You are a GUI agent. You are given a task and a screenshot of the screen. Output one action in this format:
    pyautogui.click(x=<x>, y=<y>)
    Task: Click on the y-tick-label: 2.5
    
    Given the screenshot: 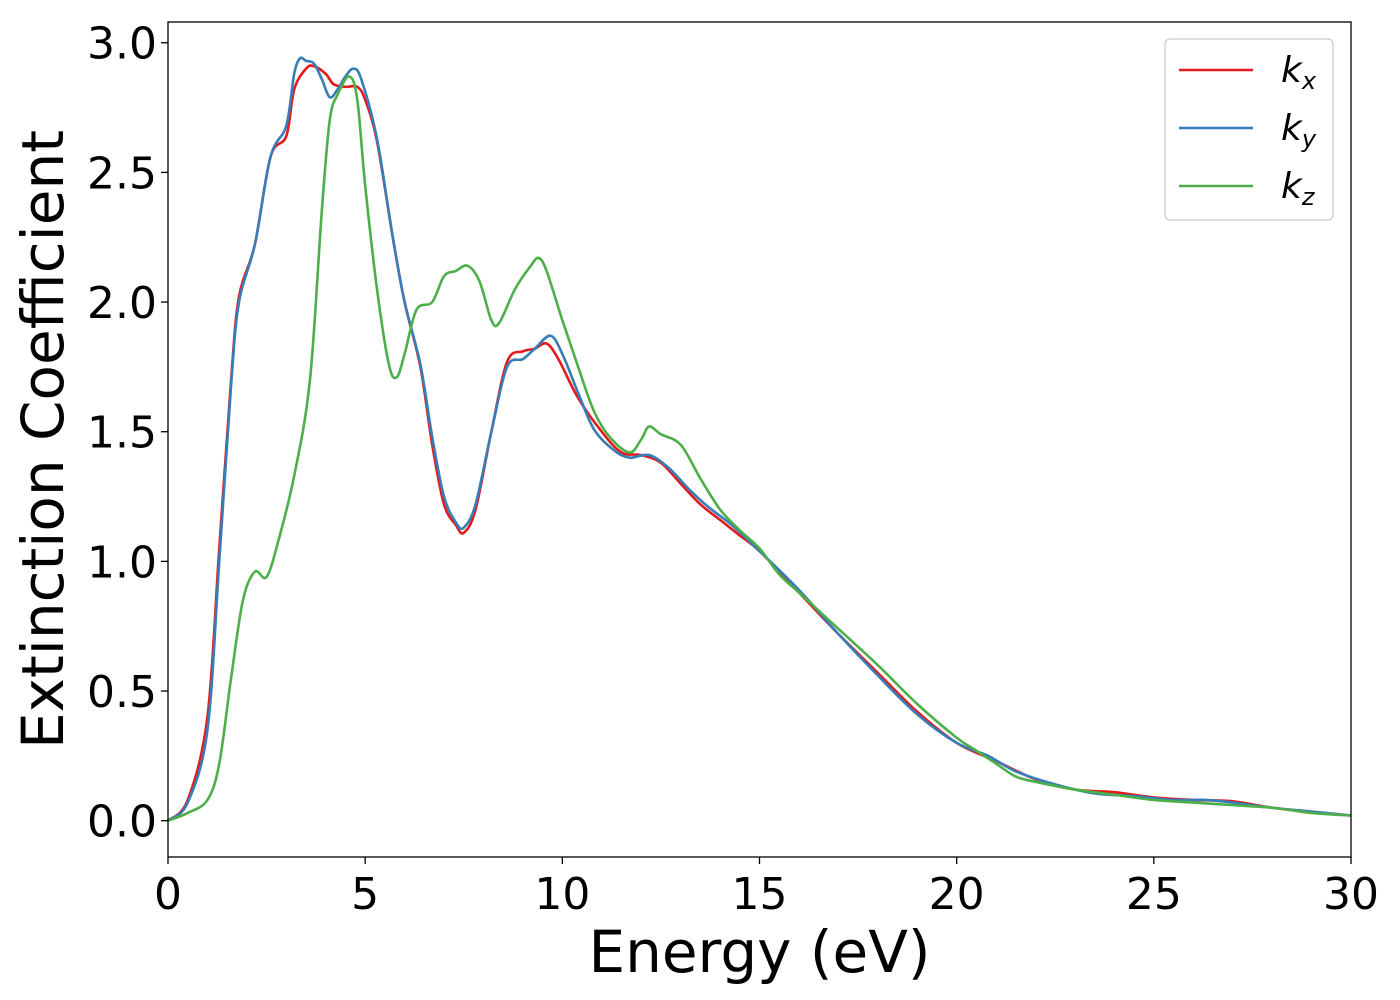 What is the action you would take?
    pyautogui.click(x=122, y=173)
    